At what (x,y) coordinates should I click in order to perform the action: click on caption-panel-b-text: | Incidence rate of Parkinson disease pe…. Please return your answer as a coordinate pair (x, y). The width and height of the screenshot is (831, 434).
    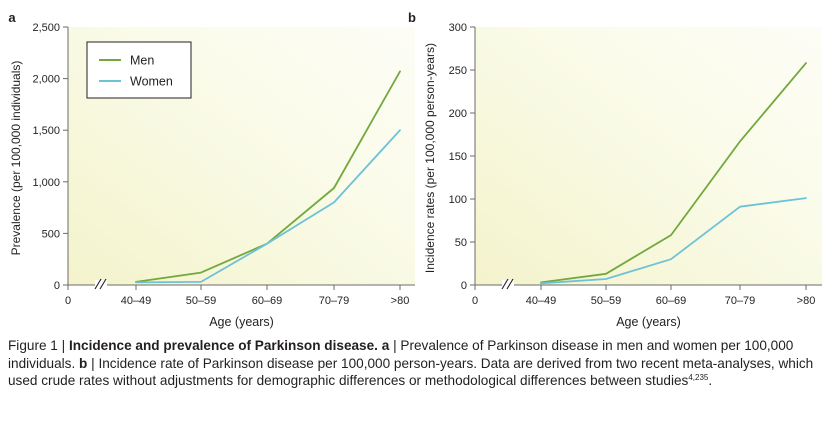
    Looking at the image, I should click on (411, 372).